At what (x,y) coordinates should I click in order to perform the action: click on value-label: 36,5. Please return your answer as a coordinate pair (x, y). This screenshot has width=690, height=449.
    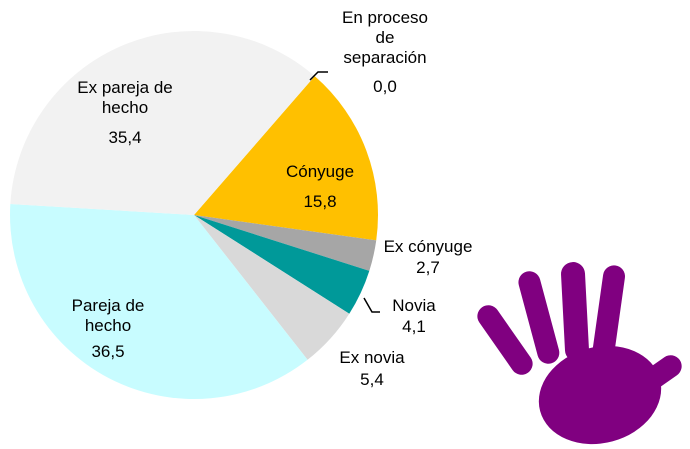
    Looking at the image, I should click on (108, 351).